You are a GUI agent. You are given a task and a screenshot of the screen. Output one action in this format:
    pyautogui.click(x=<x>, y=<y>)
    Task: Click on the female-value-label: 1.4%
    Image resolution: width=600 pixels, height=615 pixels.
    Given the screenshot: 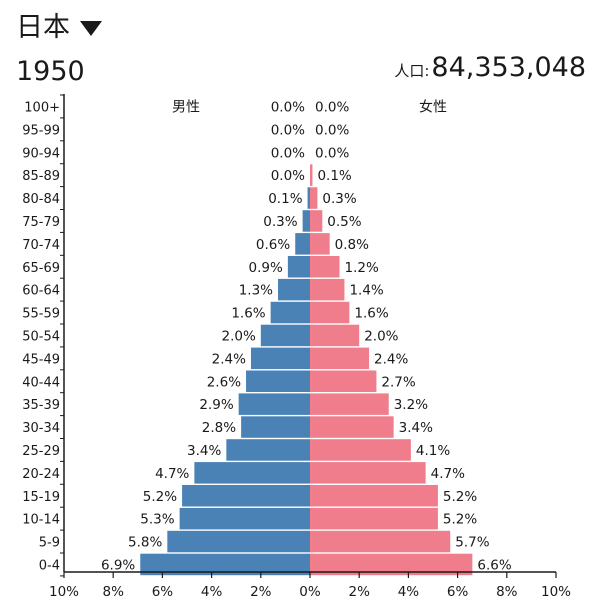 What is the action you would take?
    pyautogui.click(x=366, y=291)
    